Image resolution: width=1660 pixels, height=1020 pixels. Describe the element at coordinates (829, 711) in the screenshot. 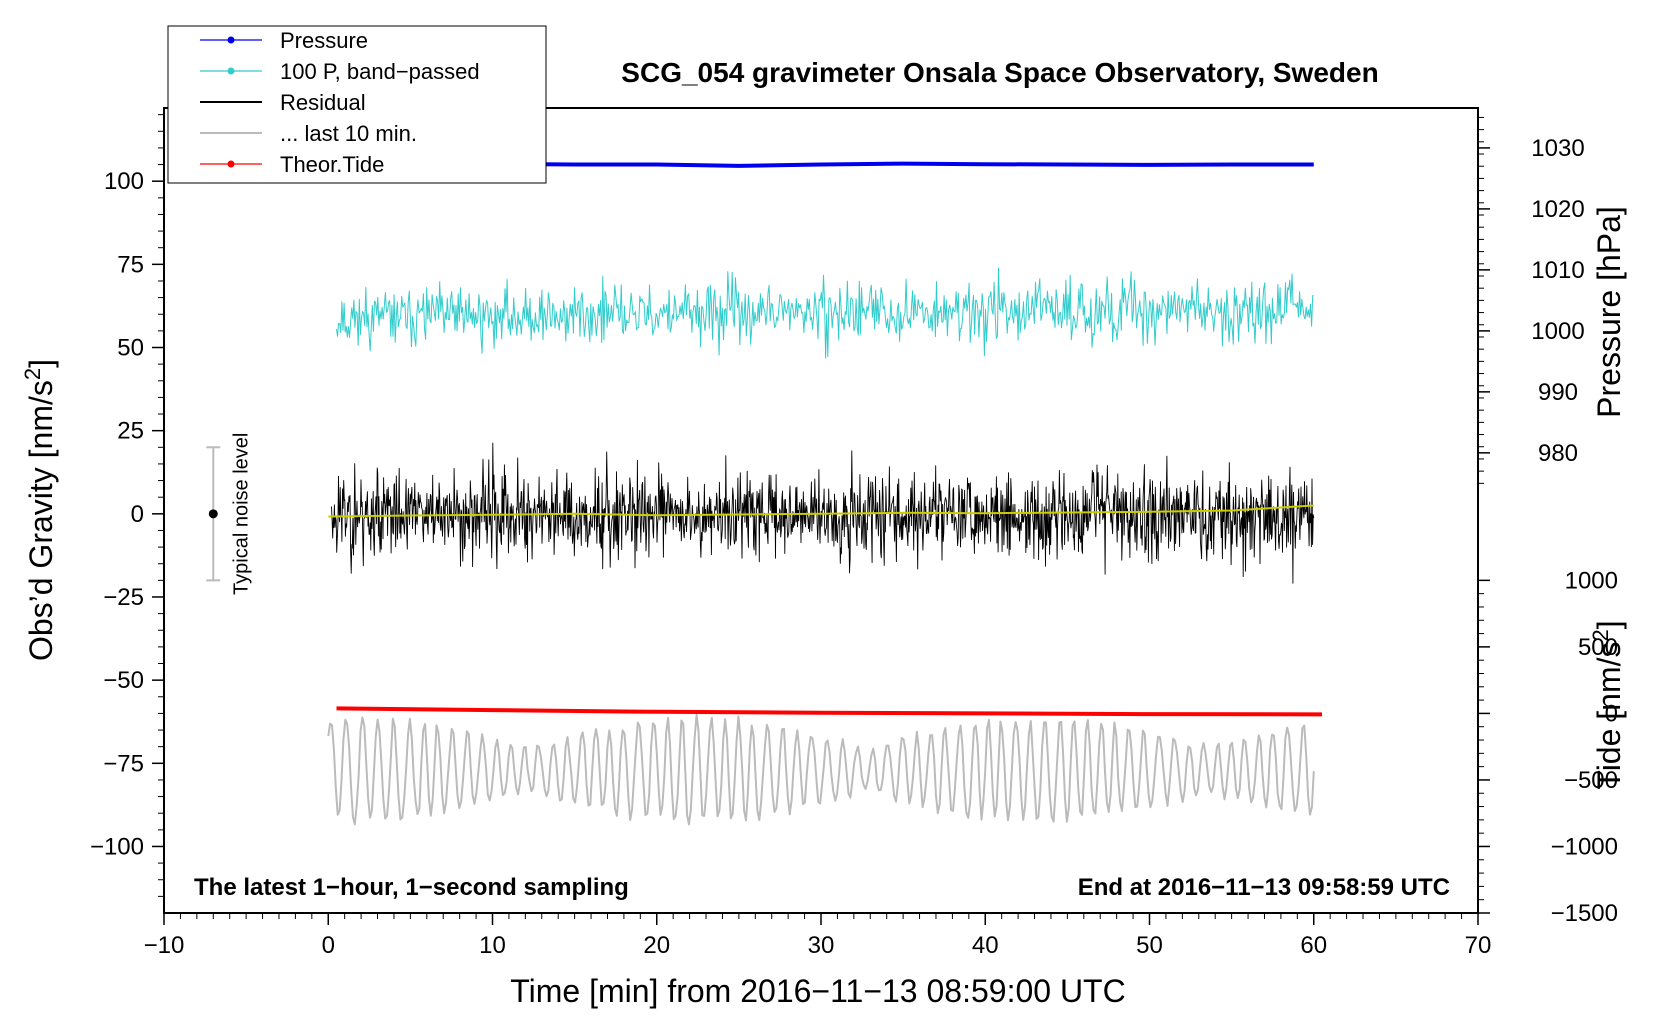

I see `series-theor-tide-line` at that location.